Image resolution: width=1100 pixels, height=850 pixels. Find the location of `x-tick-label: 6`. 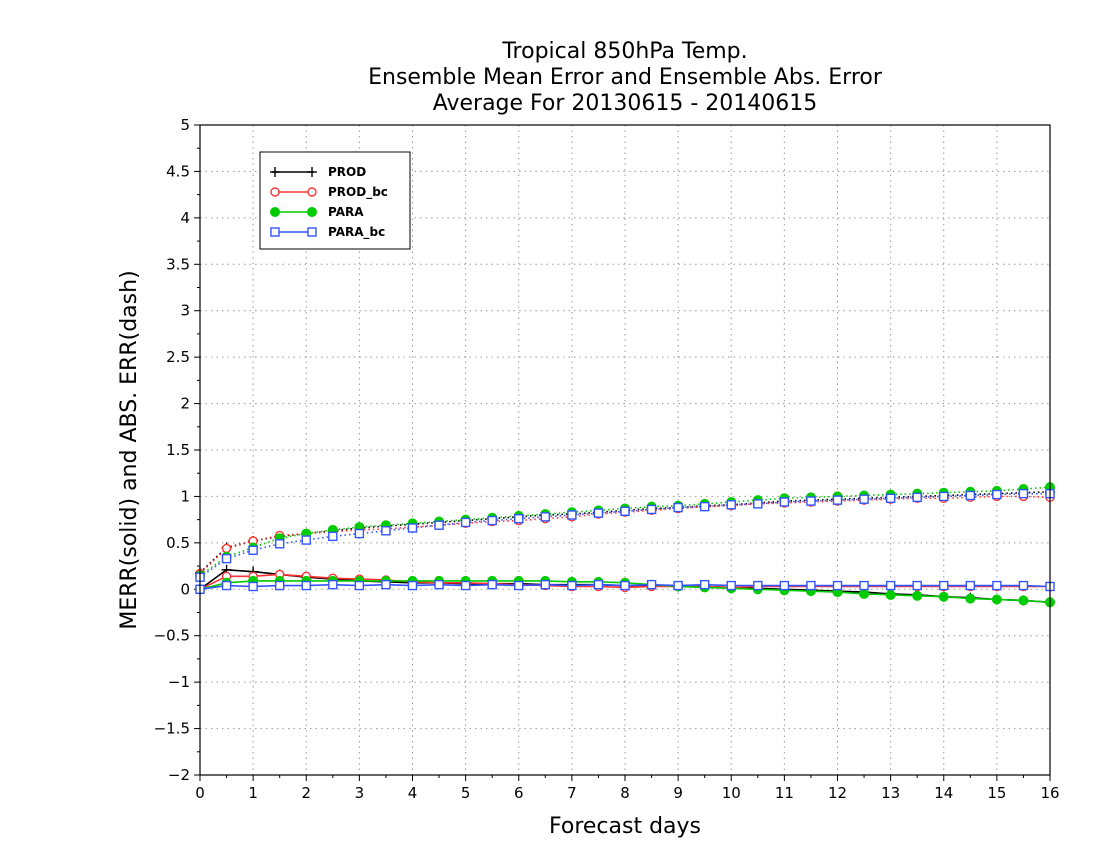

x-tick-label: 6 is located at coordinates (519, 793).